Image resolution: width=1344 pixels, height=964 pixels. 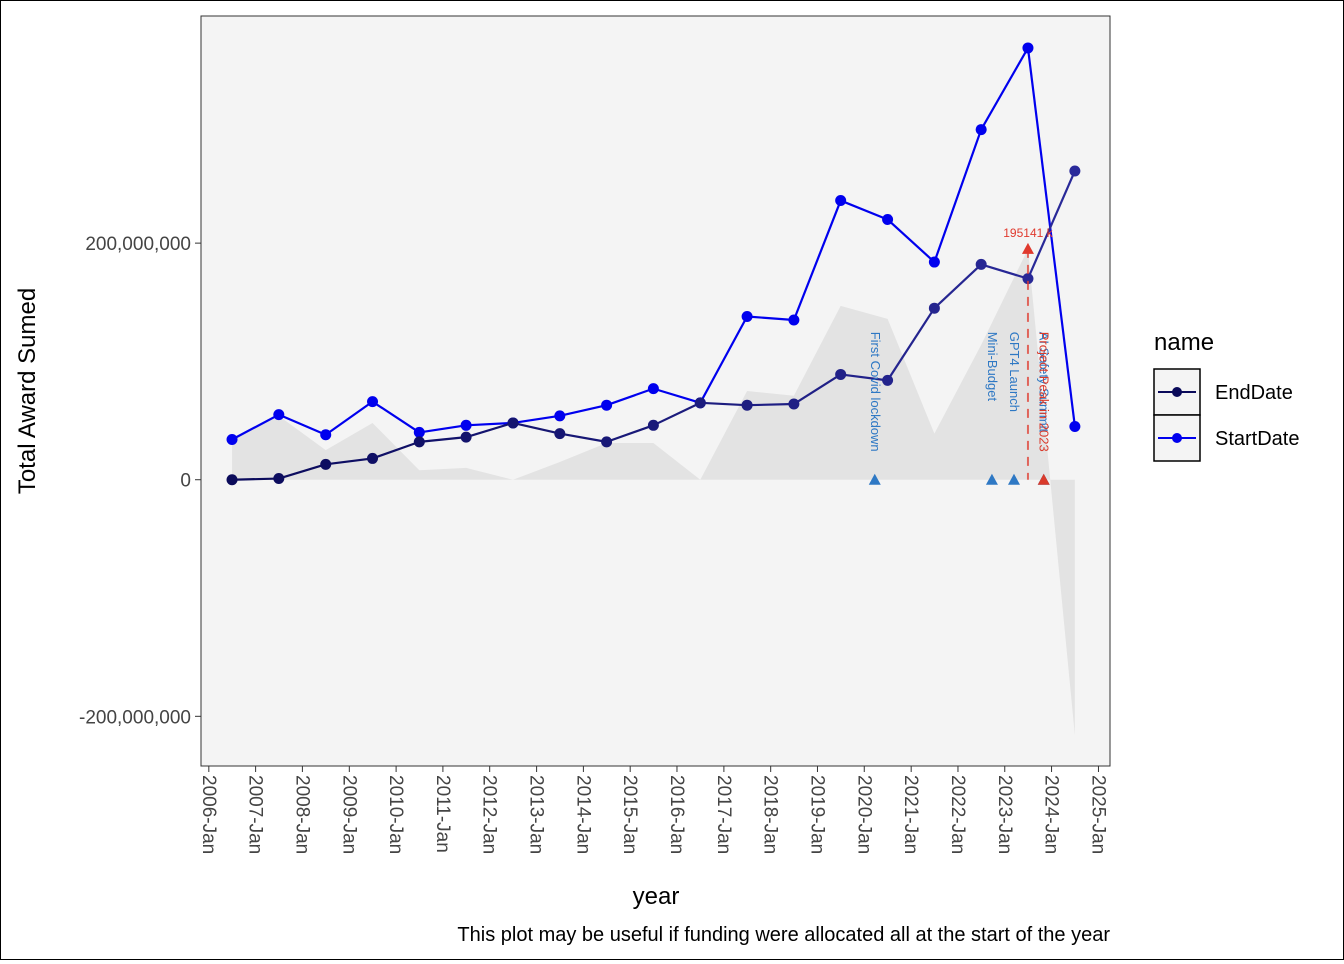 What do you see at coordinates (1177, 438) in the screenshot?
I see `legend-point-startdate` at bounding box center [1177, 438].